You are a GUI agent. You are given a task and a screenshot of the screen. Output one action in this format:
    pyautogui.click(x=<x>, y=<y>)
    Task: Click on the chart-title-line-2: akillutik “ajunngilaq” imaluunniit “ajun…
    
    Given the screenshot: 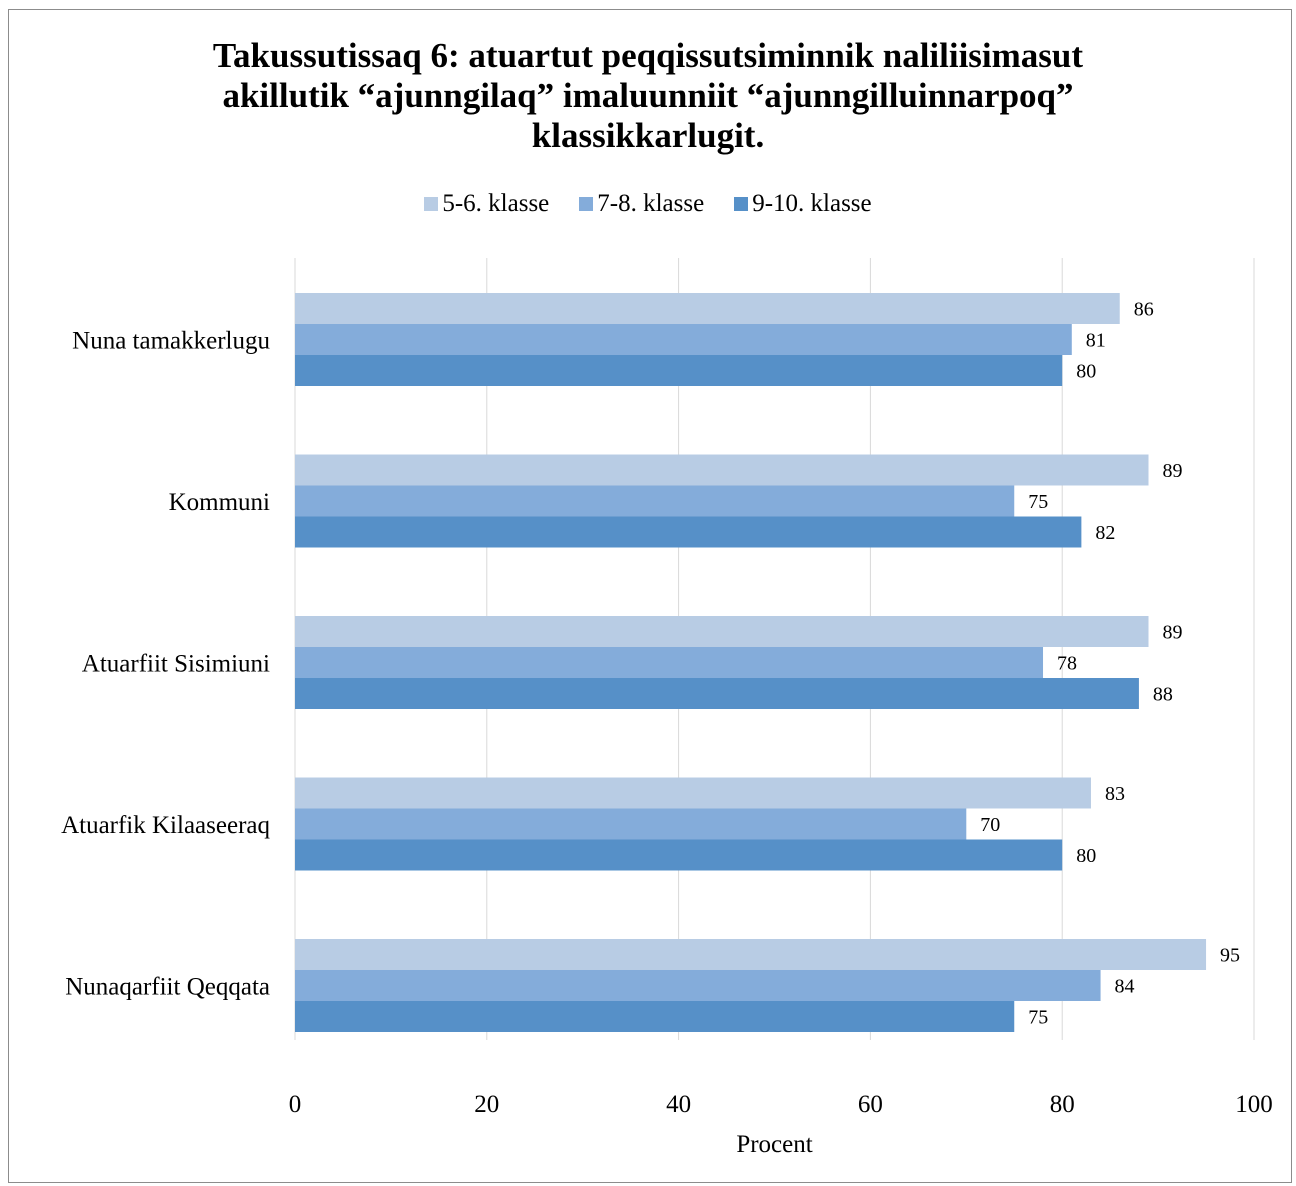 What is the action you would take?
    pyautogui.click(x=648, y=95)
    